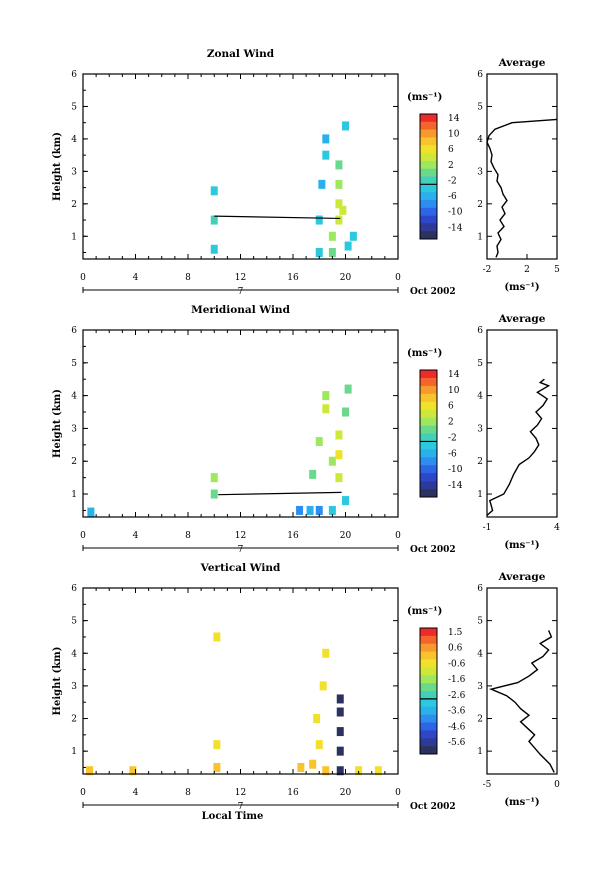  Describe the element at coordinates (240, 536) in the screenshot. I see `x-tick-label: 12` at that location.